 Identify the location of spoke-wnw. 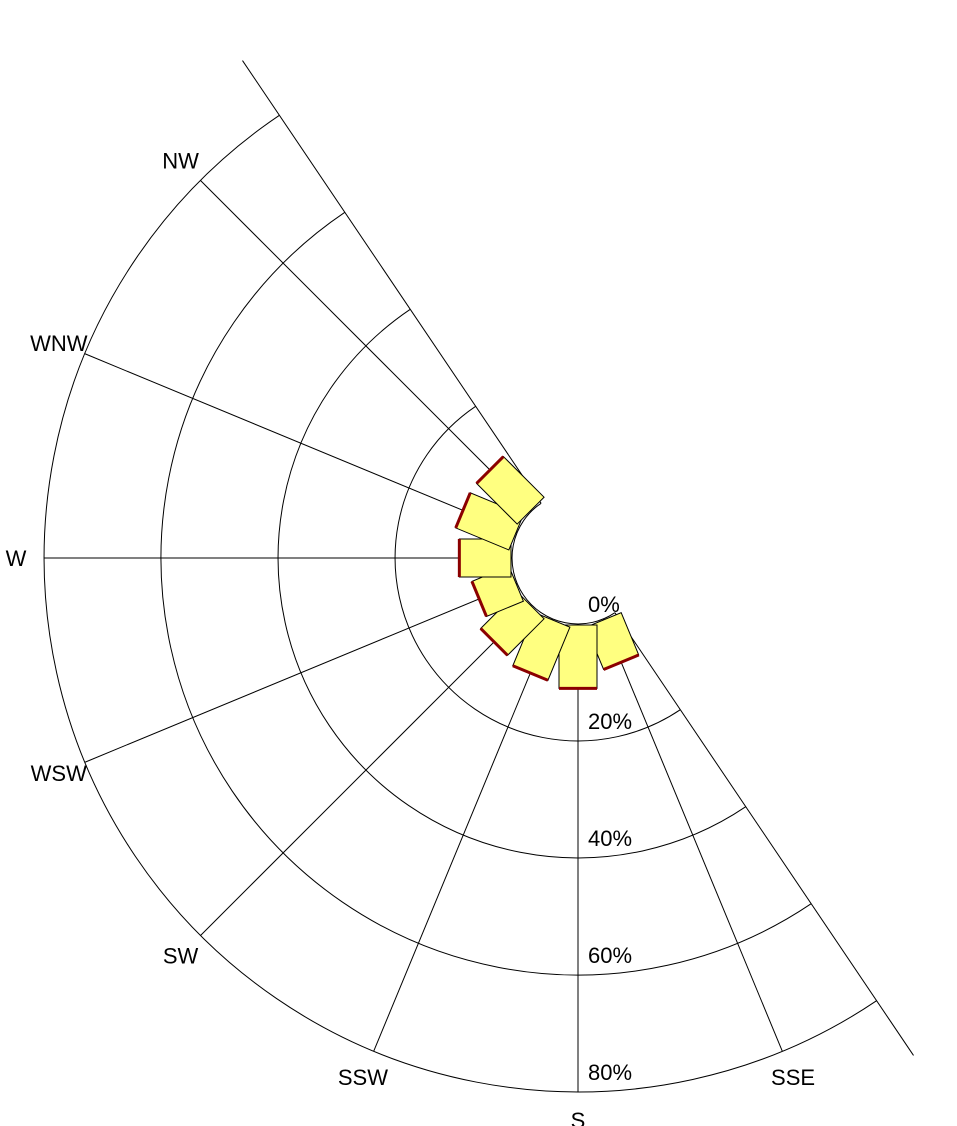
(301, 443).